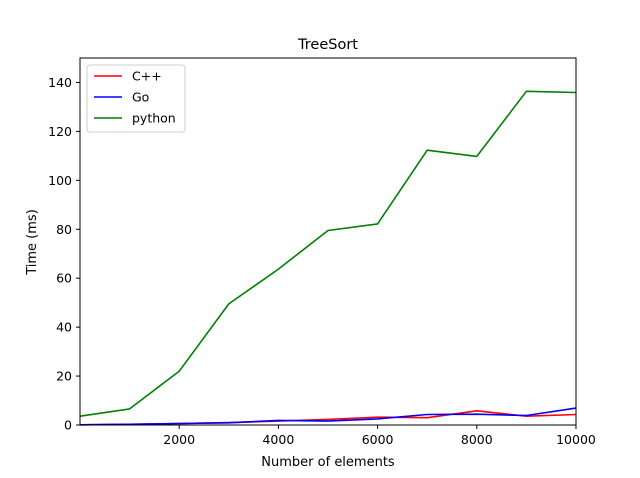  I want to click on y-tick-label: 100, so click(60, 180).